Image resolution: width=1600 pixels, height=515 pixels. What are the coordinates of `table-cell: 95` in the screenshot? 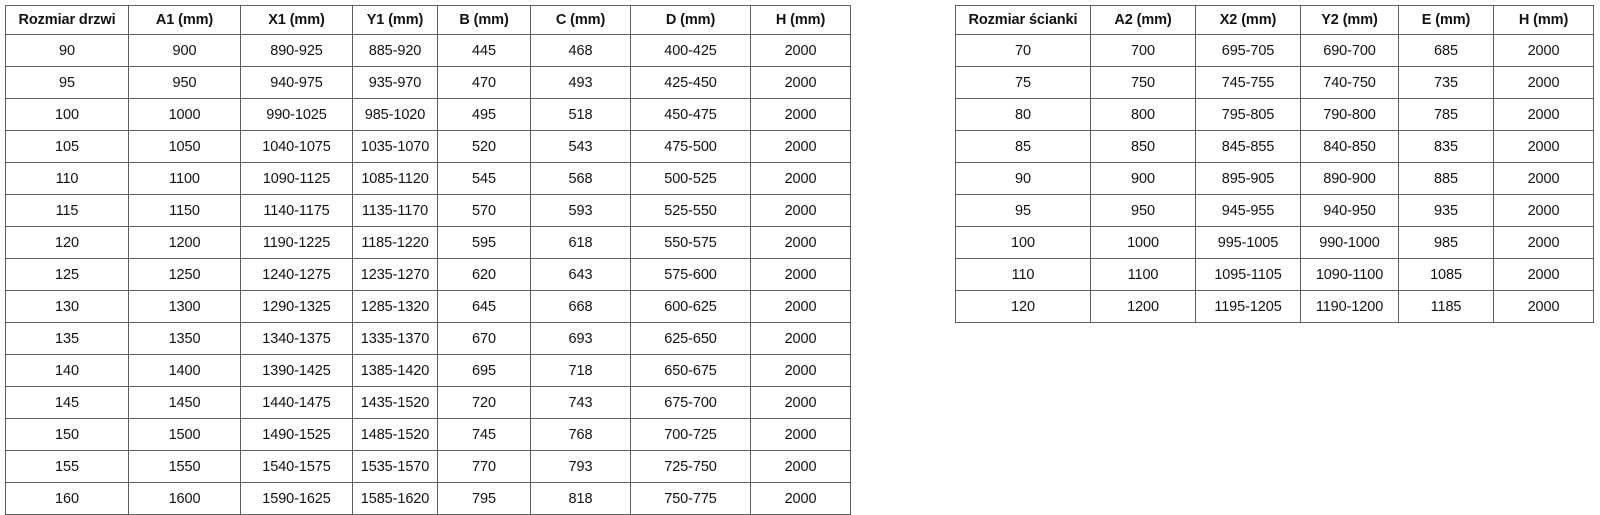 It's located at (1023, 210).